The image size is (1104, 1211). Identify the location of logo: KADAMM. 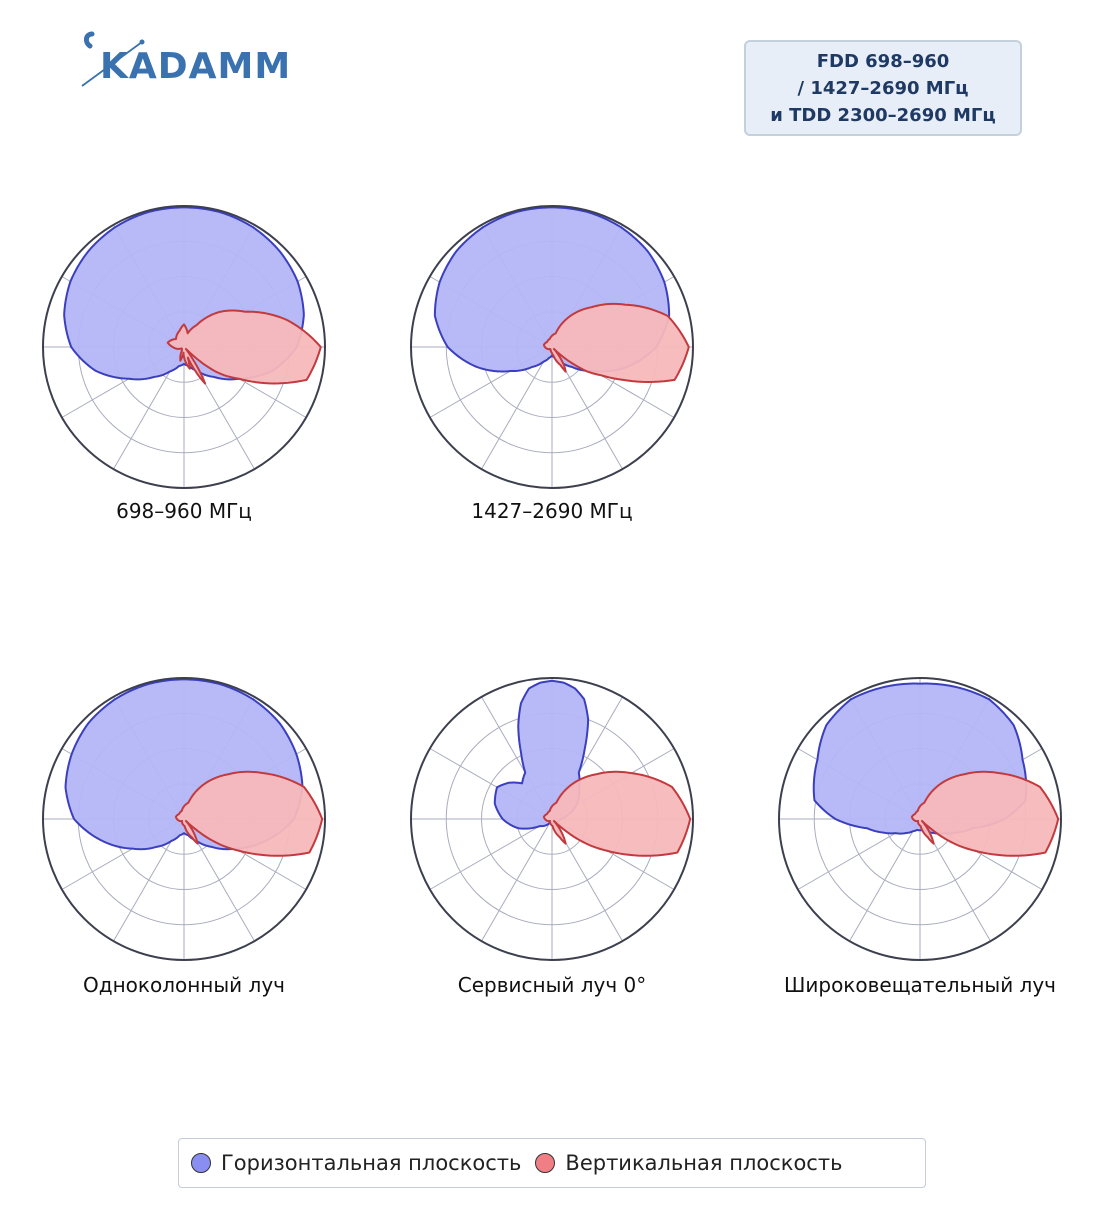
(188, 59).